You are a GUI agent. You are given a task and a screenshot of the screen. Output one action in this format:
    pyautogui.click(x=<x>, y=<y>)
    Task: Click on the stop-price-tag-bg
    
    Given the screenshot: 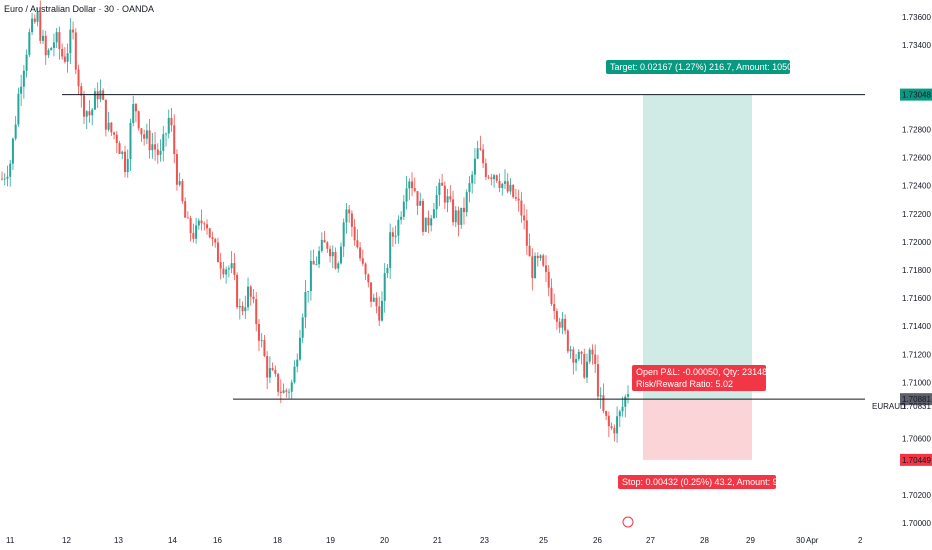 What is the action you would take?
    pyautogui.click(x=916, y=459)
    